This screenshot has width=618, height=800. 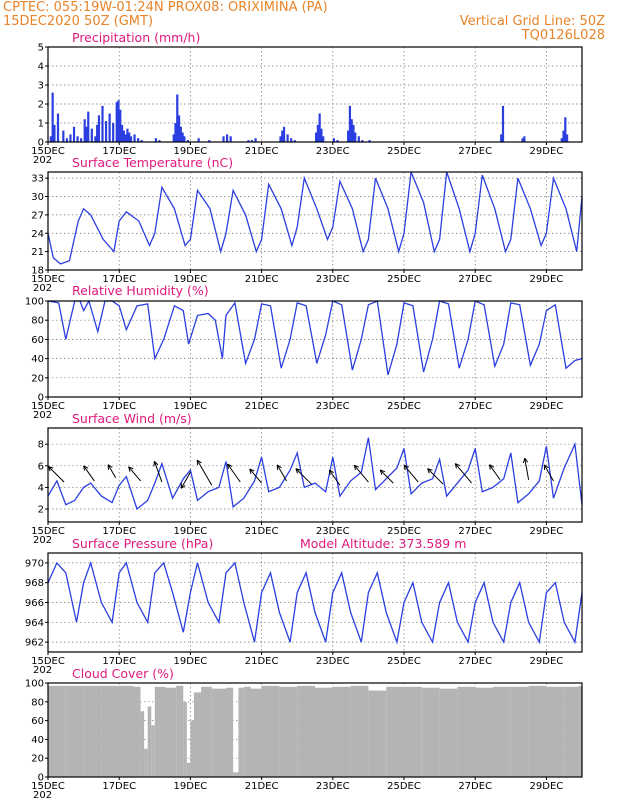 I want to click on precip-ytick-label: 5, so click(x=41, y=48).